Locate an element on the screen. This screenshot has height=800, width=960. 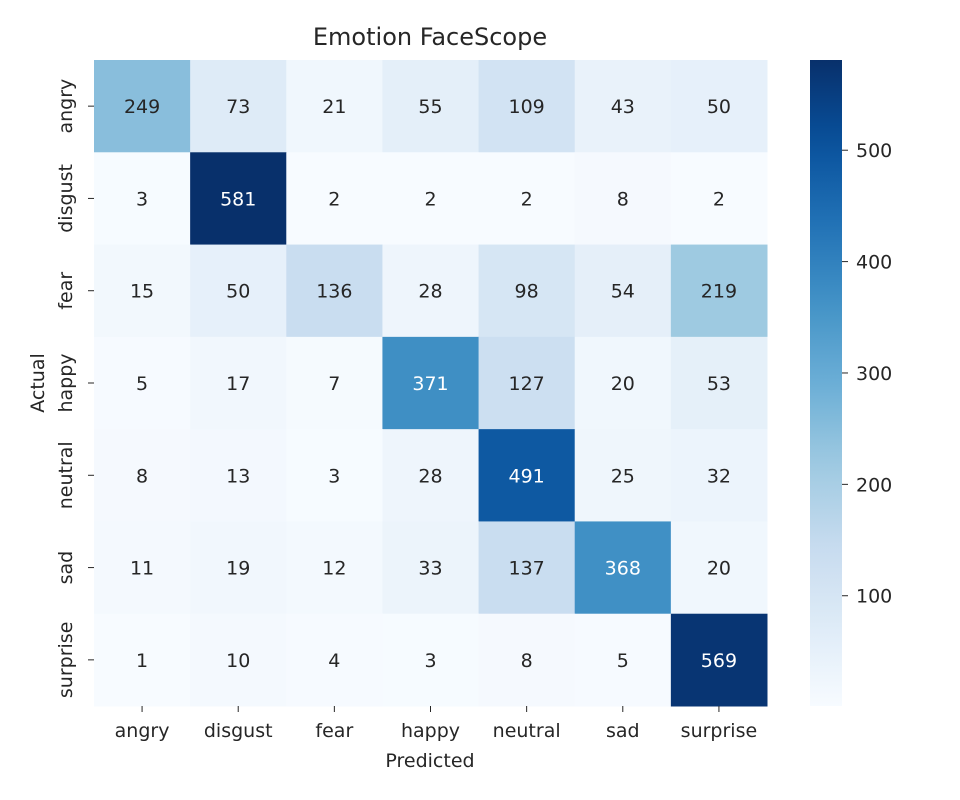
y-tick-label: fear is located at coordinates (66, 291).